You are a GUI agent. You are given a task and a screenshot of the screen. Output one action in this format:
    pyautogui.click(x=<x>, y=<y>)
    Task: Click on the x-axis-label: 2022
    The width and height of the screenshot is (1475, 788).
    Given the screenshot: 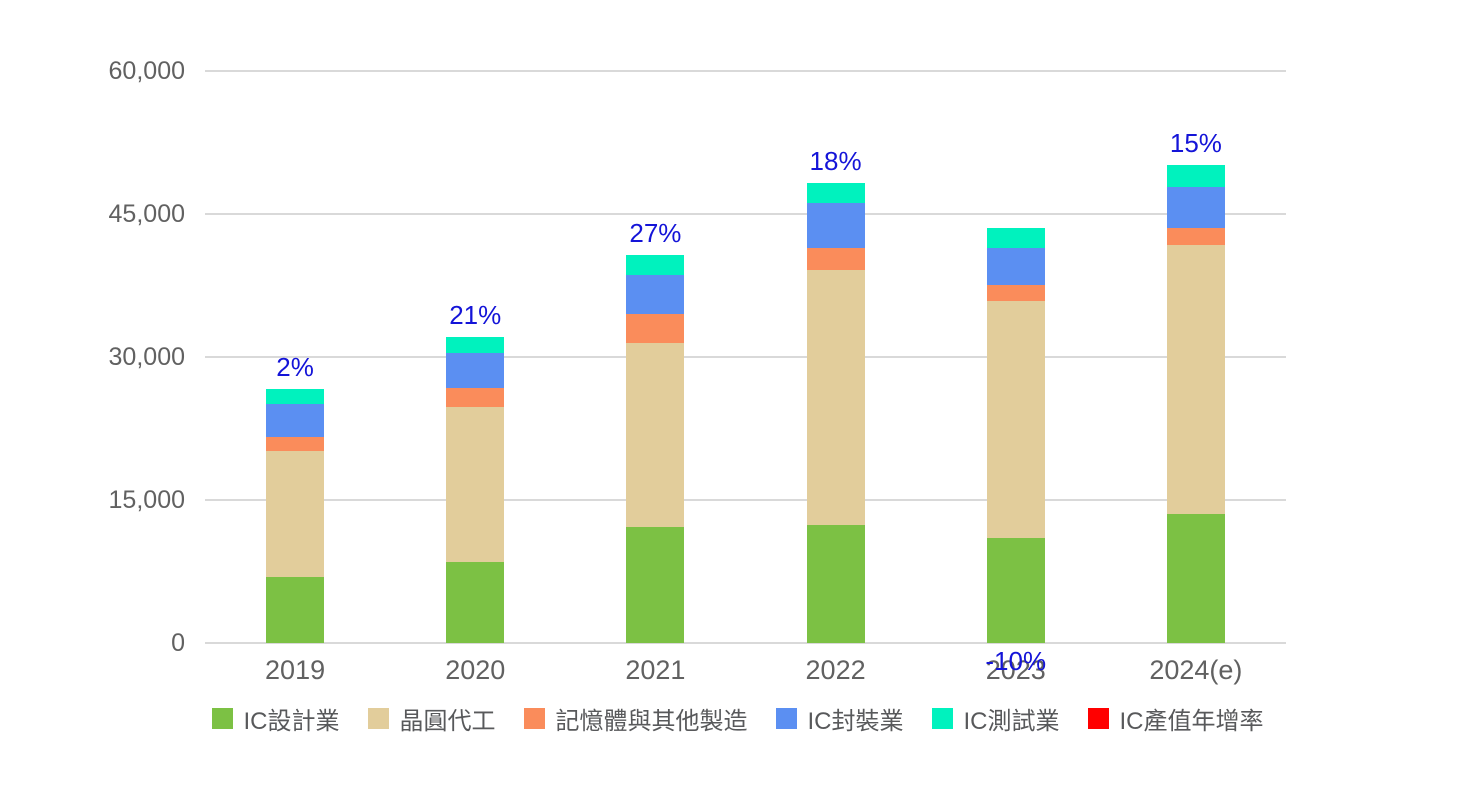 What is the action you would take?
    pyautogui.click(x=835, y=670)
    